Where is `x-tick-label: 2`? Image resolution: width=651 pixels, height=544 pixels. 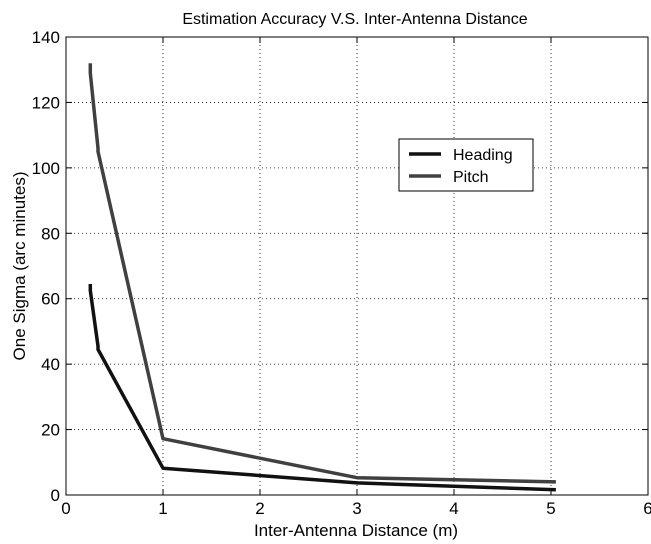 x-tick-label: 2 is located at coordinates (259, 508).